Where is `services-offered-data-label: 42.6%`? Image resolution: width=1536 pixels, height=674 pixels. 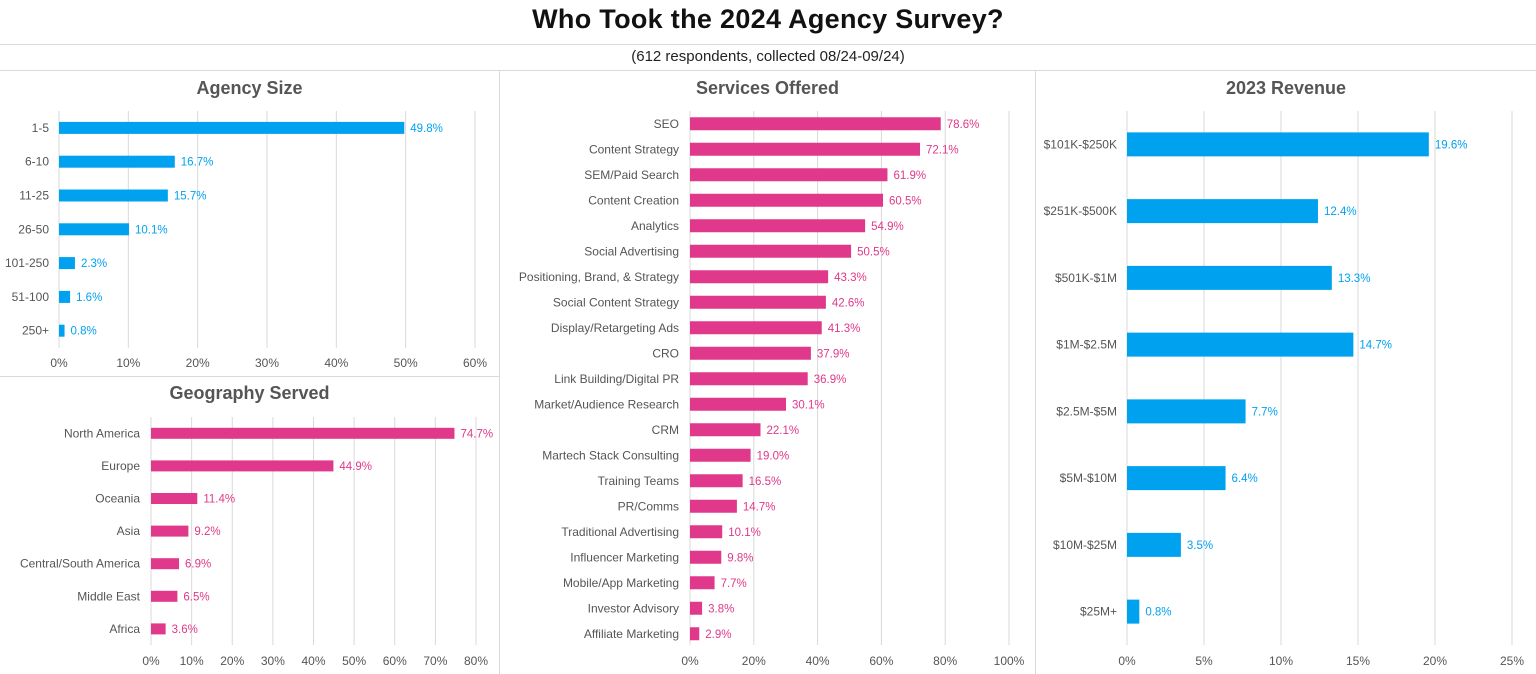 services-offered-data-label: 42.6% is located at coordinates (848, 303).